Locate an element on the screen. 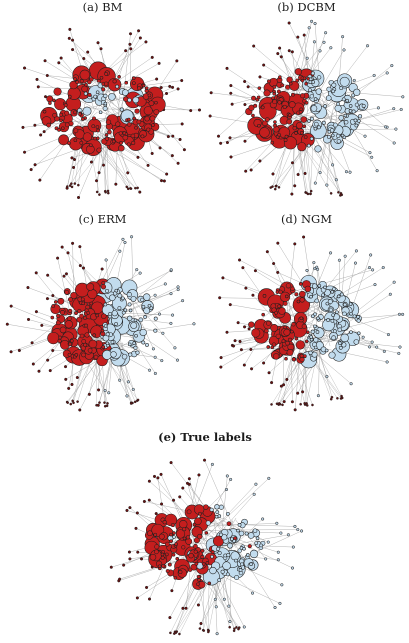  panel-title-erm: (c) ERM is located at coordinates (102, 219).